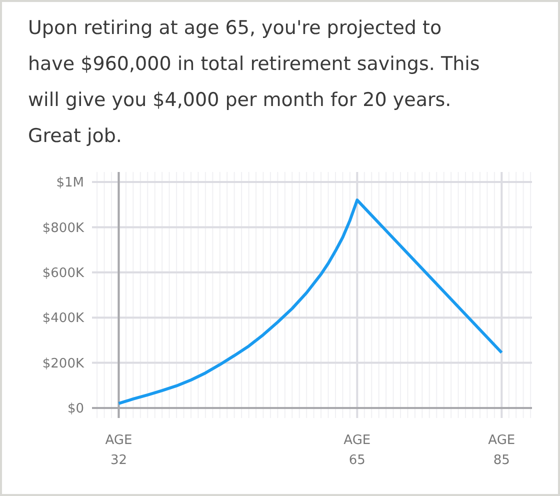 This screenshot has height=496, width=560. What do you see at coordinates (63, 228) in the screenshot?
I see `y-tick-label: $800K` at bounding box center [63, 228].